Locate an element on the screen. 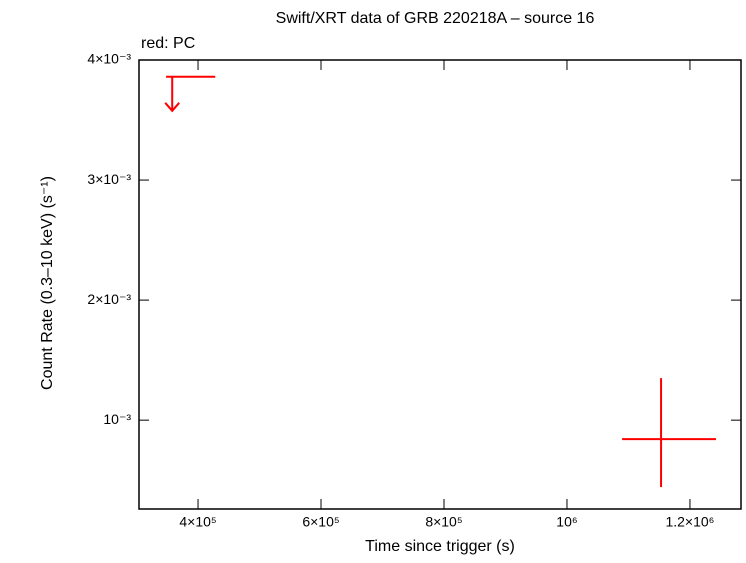 This screenshot has height=563, width=746. annotation: red: PC is located at coordinates (168, 43).